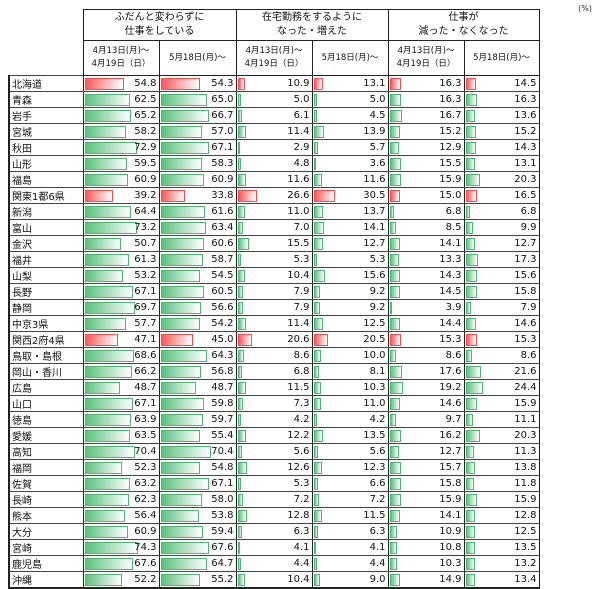 This screenshot has width=600, height=589. I want to click on value-label: 65.2, so click(145, 115).